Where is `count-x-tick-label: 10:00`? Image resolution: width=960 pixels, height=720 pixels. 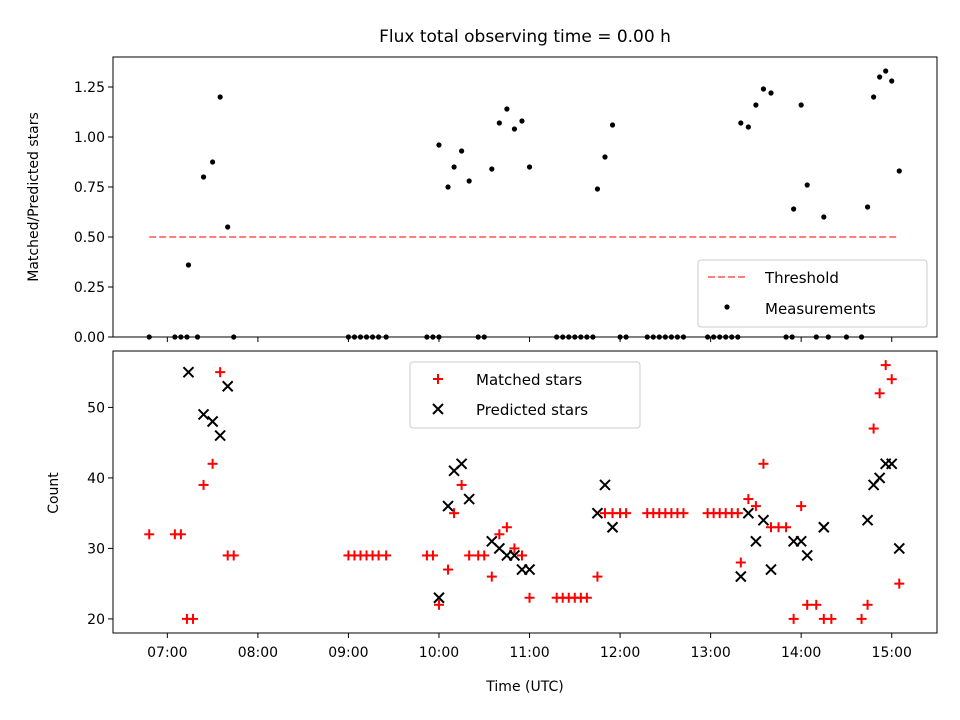 count-x-tick-label: 10:00 is located at coordinates (439, 653).